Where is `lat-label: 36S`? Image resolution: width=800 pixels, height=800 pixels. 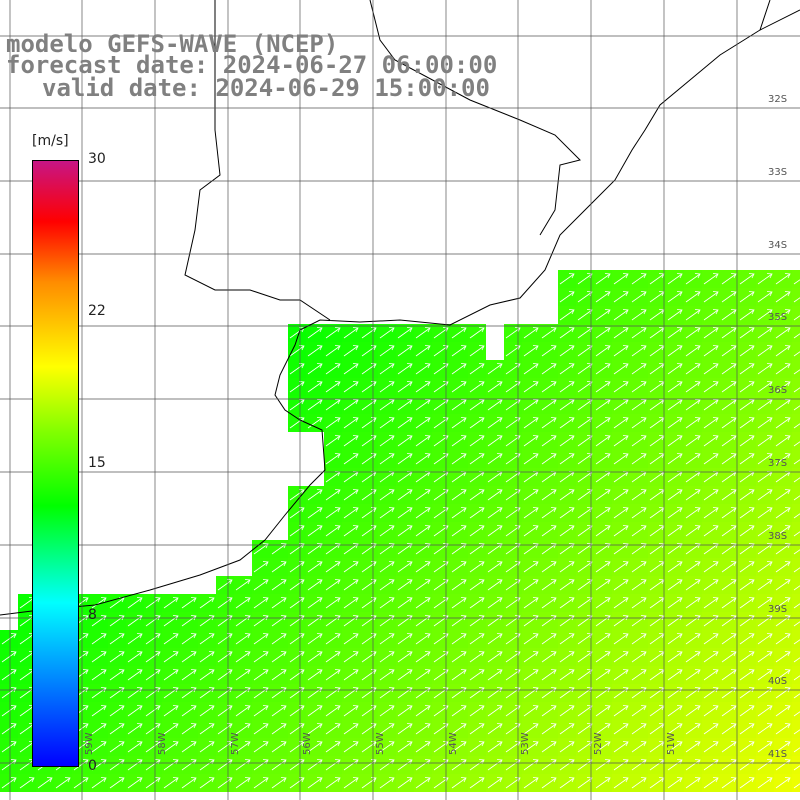 lat-label: 36S is located at coordinates (777, 390).